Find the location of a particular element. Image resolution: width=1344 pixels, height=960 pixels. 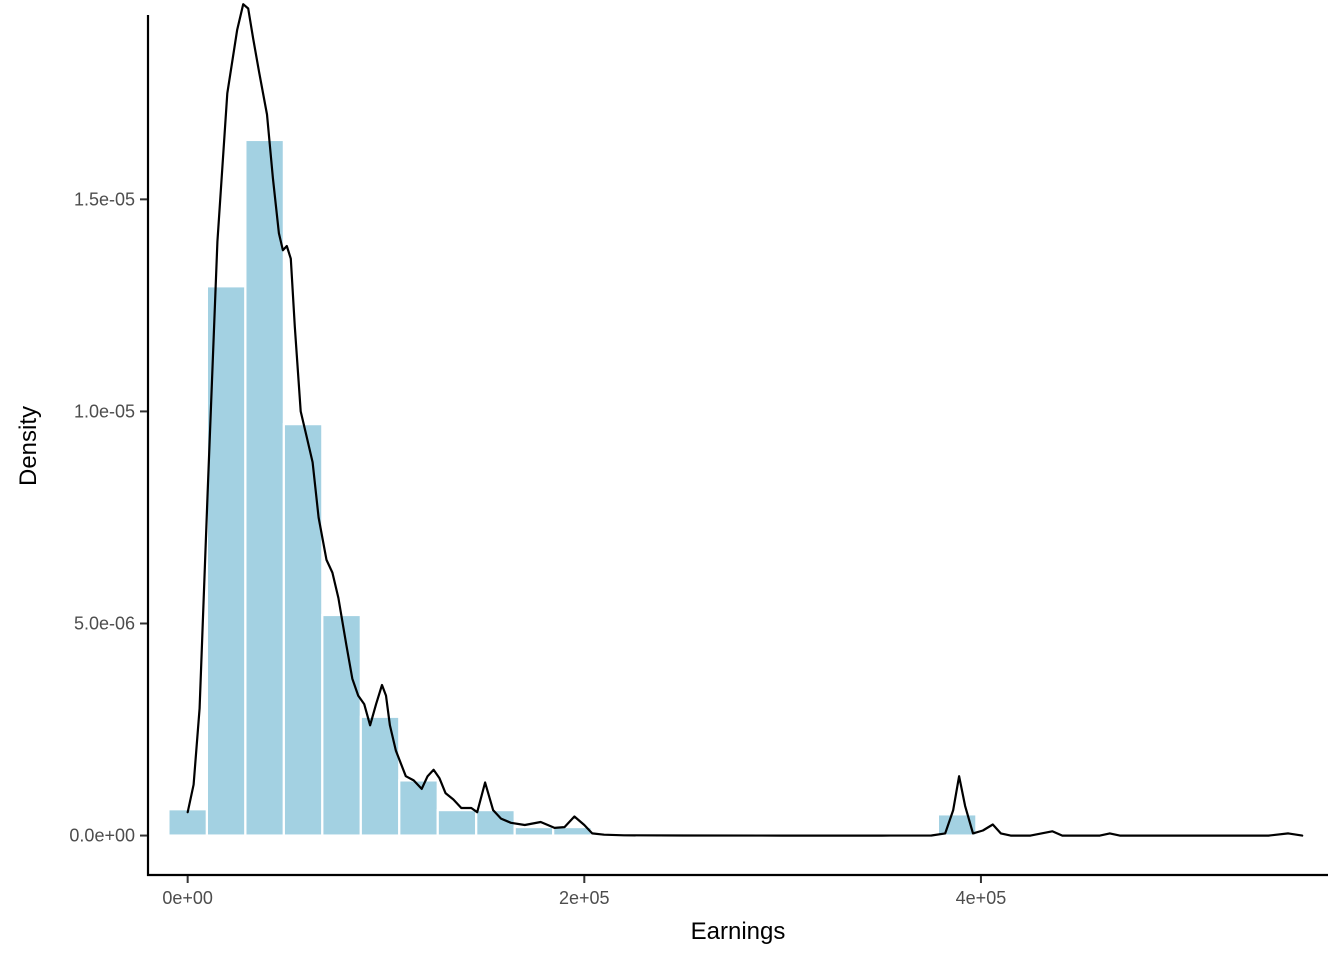

x-tick-label: 2e+05 is located at coordinates (584, 898).